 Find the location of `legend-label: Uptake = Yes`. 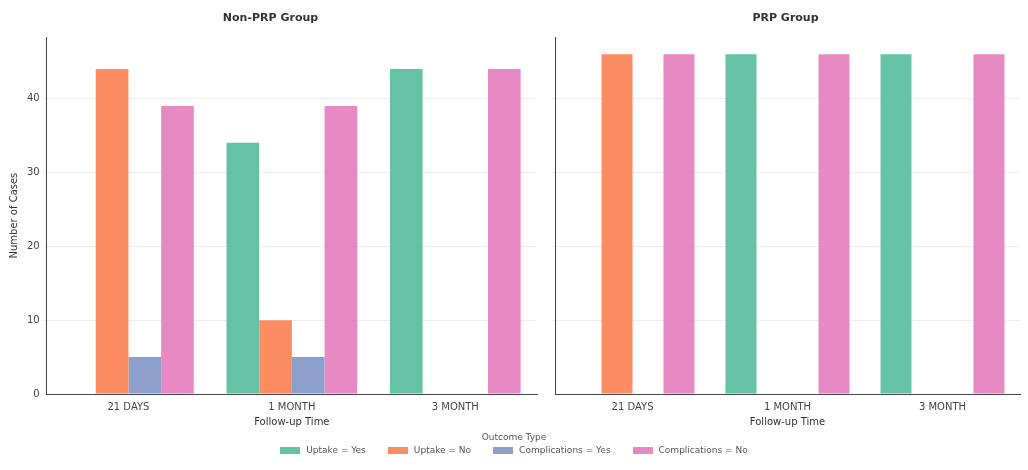

legend-label: Uptake = Yes is located at coordinates (336, 450).